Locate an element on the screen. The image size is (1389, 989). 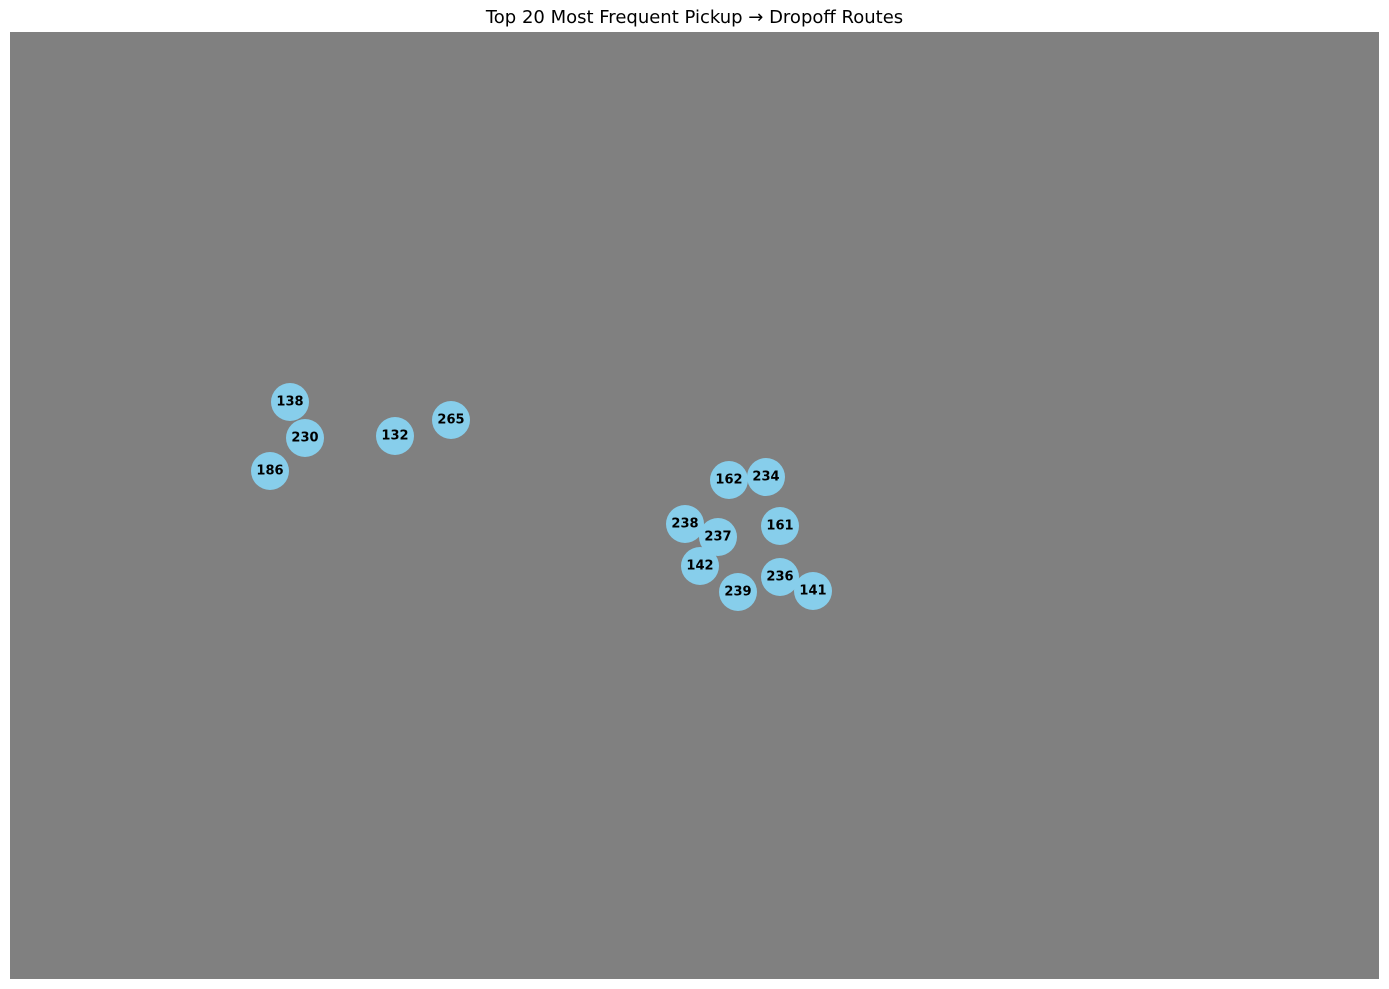
node-label: 132 is located at coordinates (394, 436).